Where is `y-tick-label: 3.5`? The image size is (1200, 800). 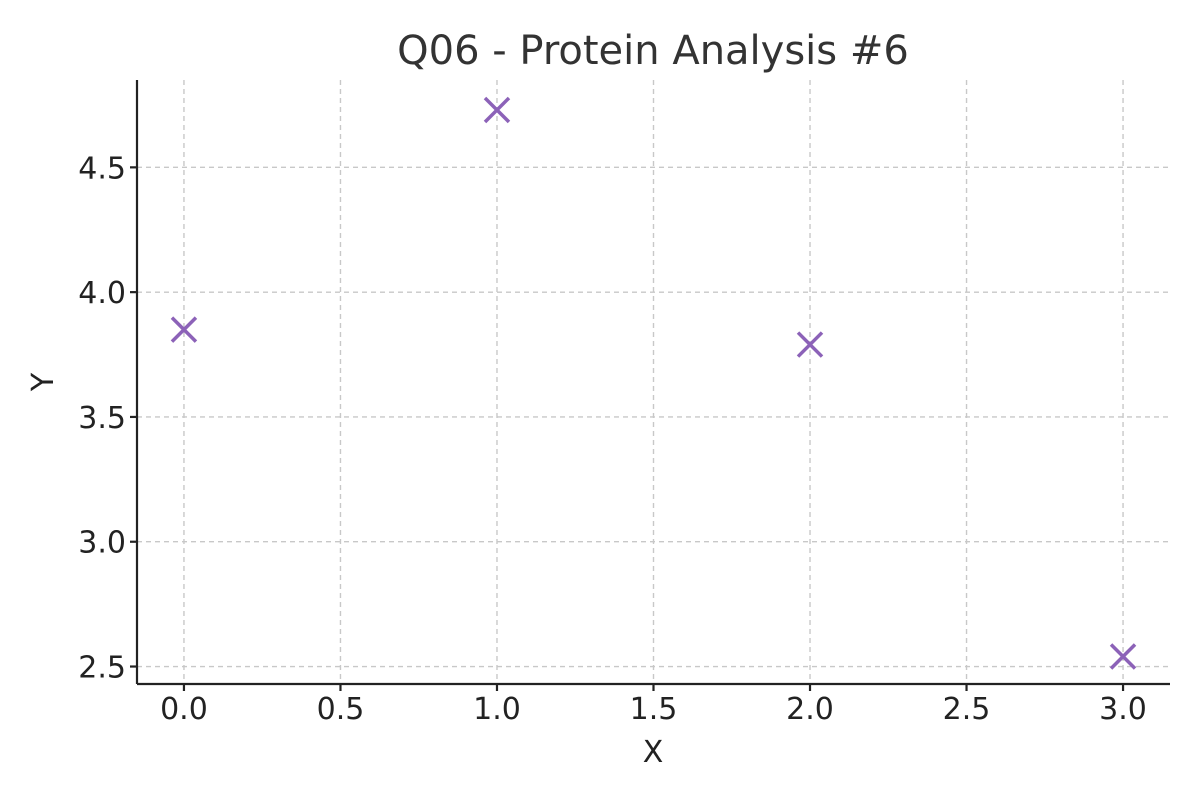 y-tick-label: 3.5 is located at coordinates (102, 418).